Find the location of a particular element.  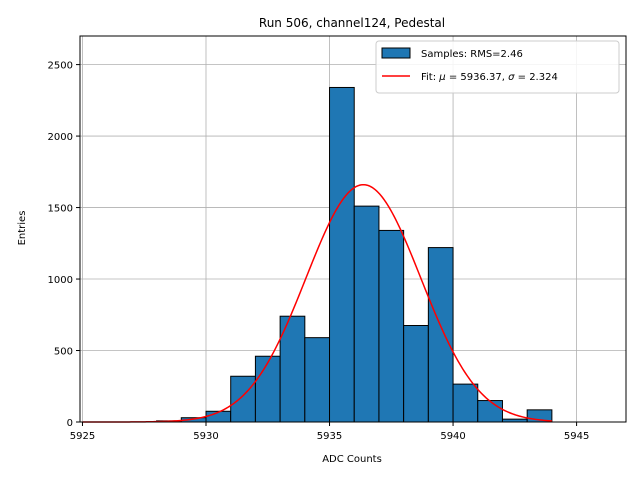

x-tick-label: 5940 is located at coordinates (452, 436).